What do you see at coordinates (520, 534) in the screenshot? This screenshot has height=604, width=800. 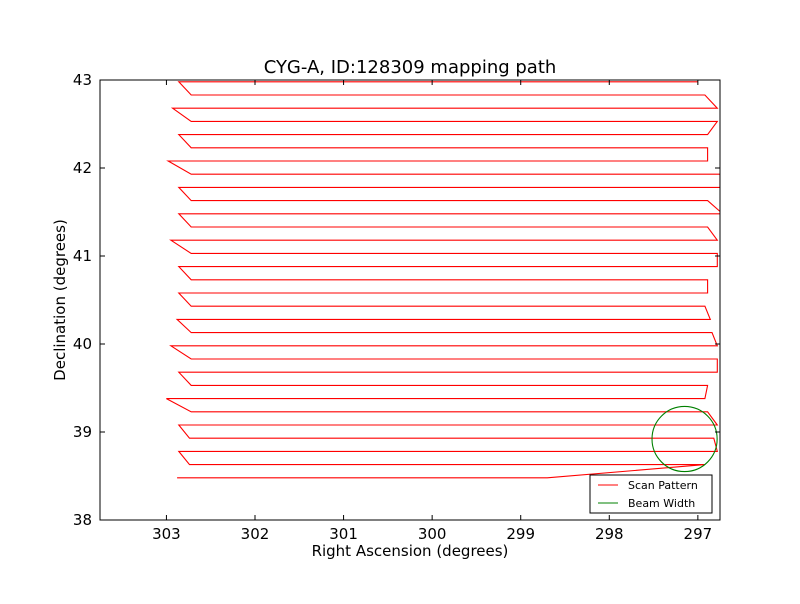 I see `x-tick-label: 299` at bounding box center [520, 534].